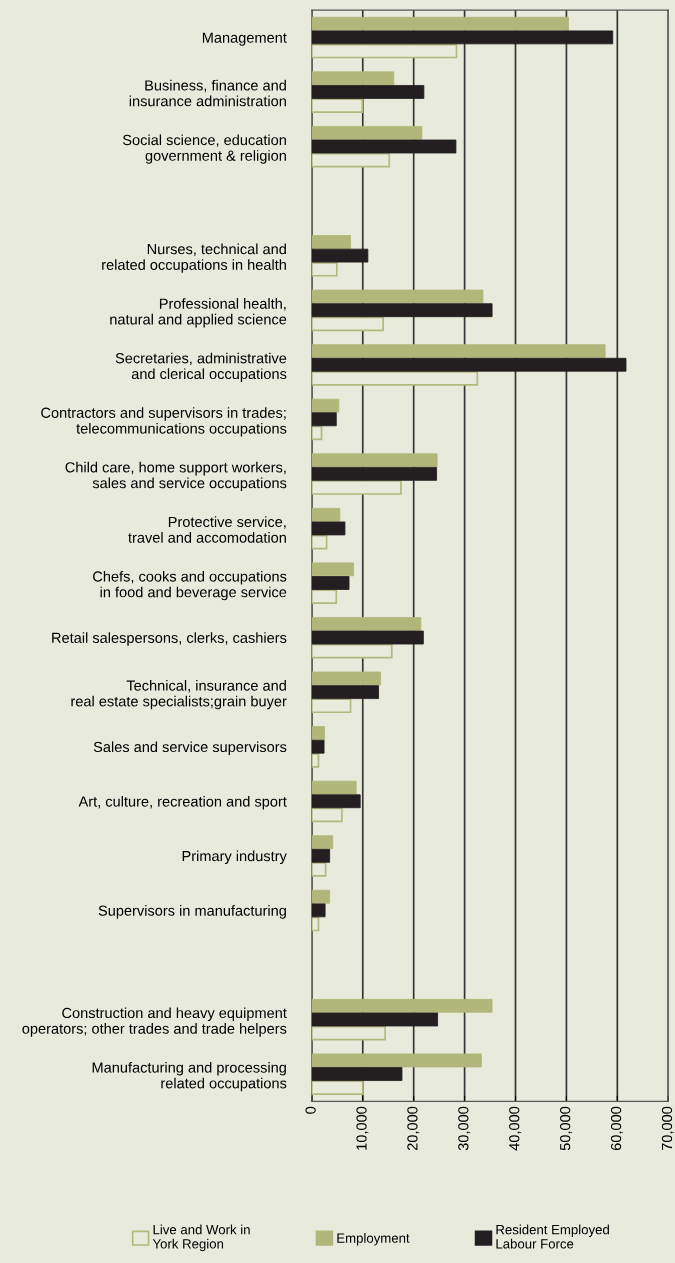 Image resolution: width=675 pixels, height=1263 pixels. I want to click on x-tick-label: 10,000, so click(362, 1128).